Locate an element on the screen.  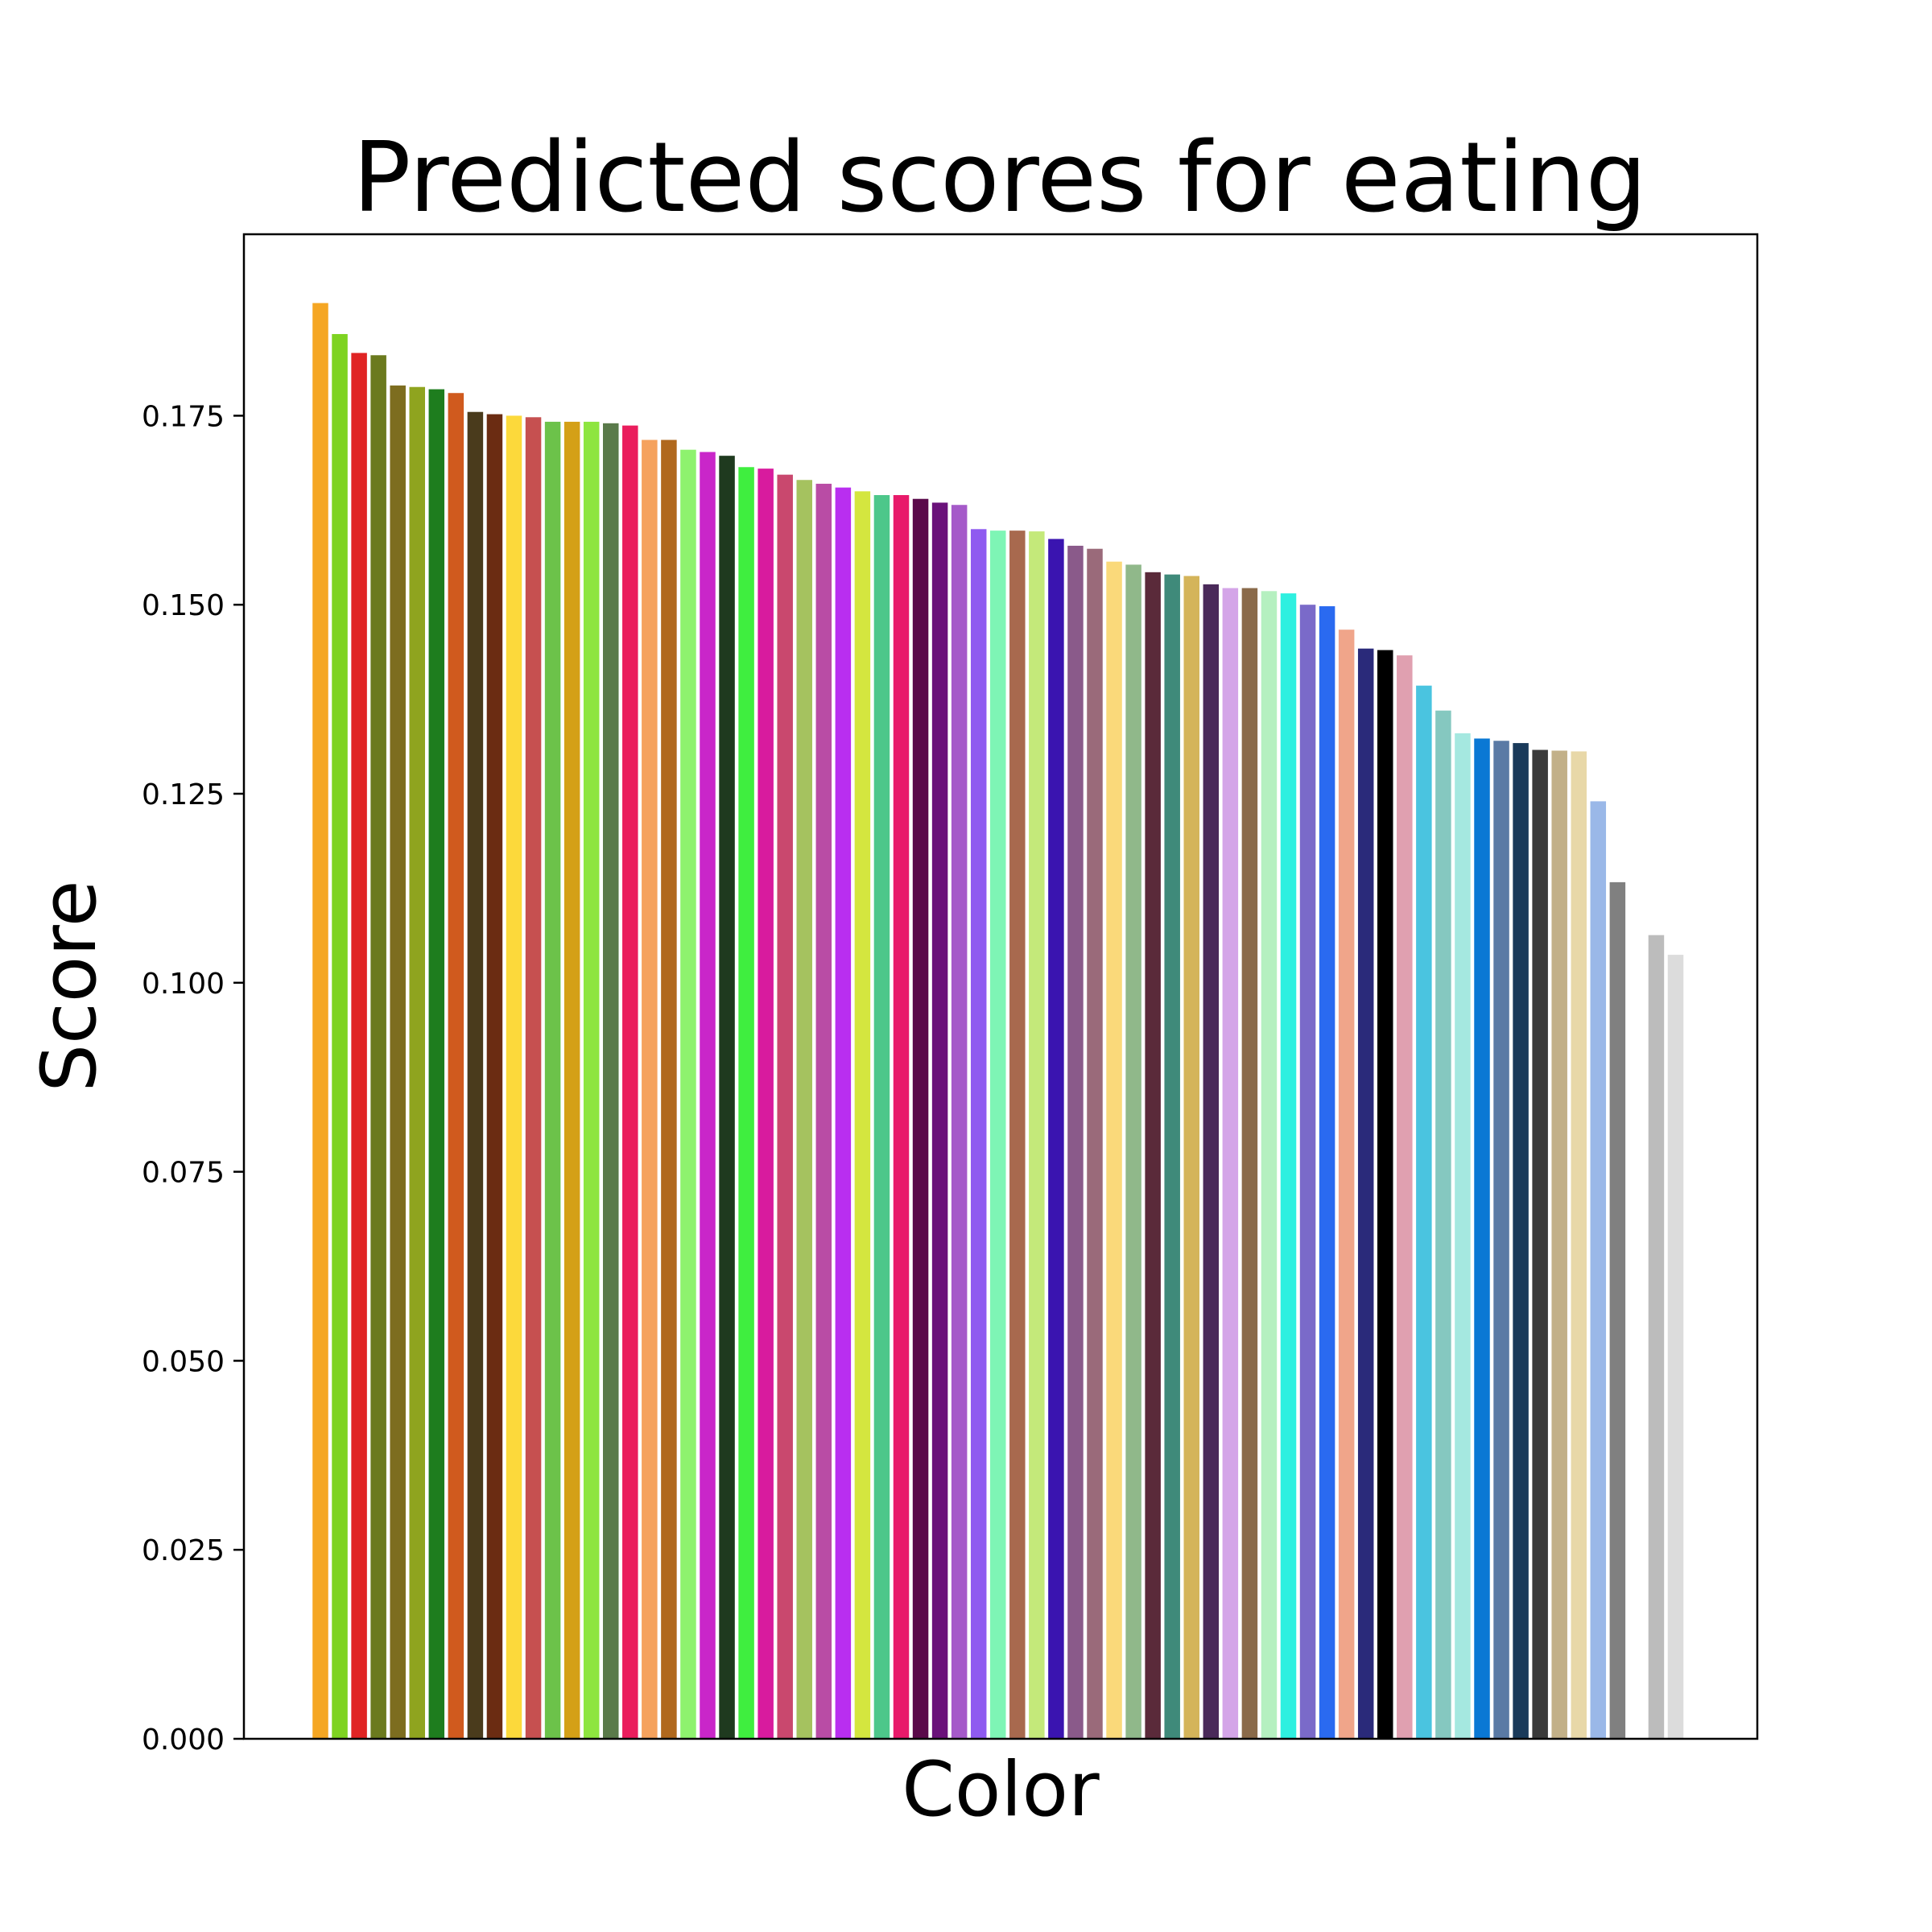
y-tick-label: 0.175 is located at coordinates (183, 416).